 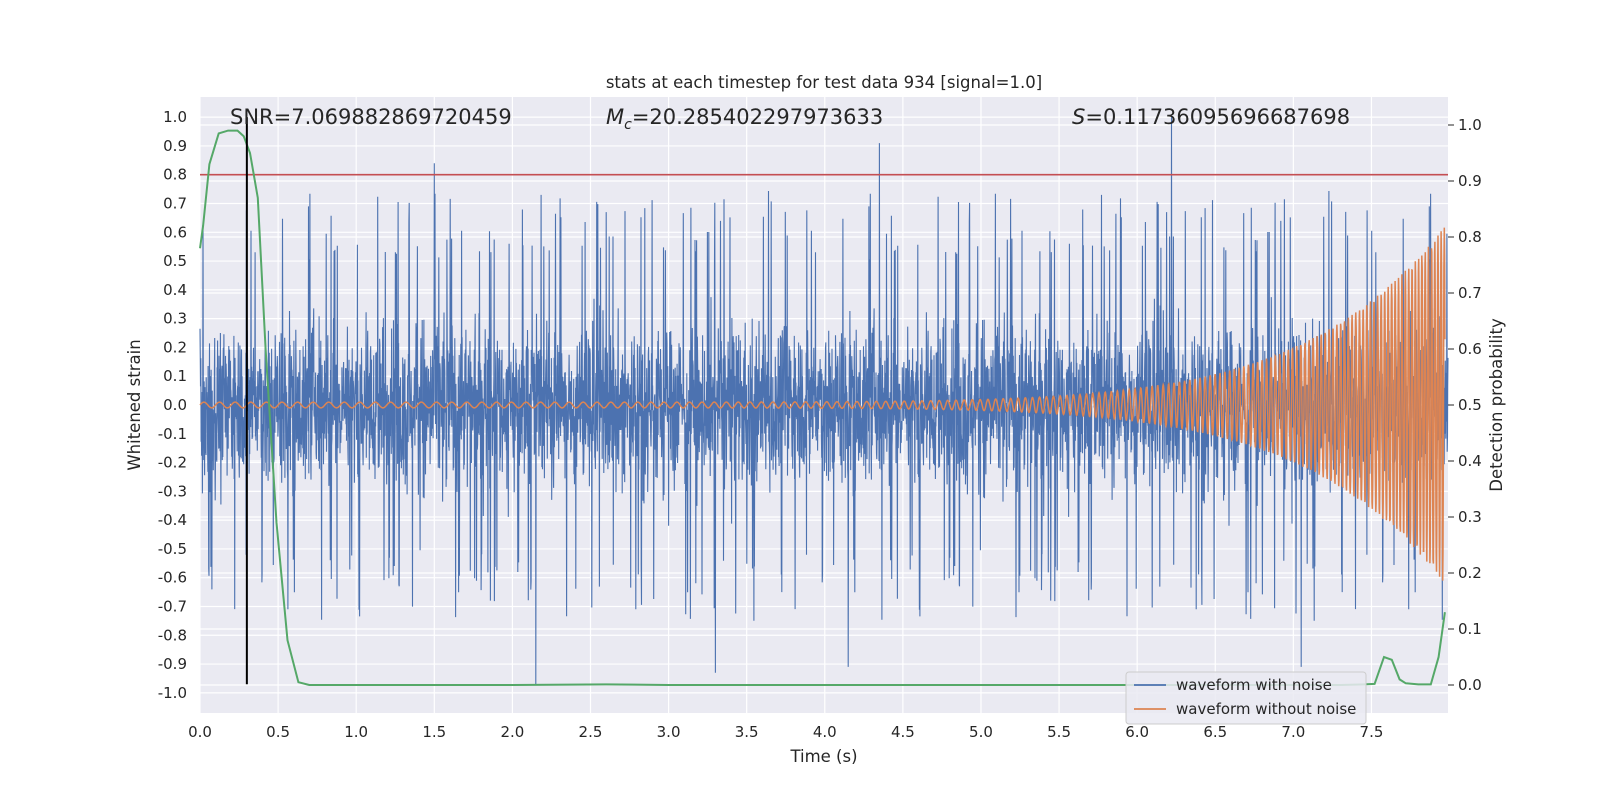 I want to click on x-tick-label: 6.0, so click(x=1137, y=732).